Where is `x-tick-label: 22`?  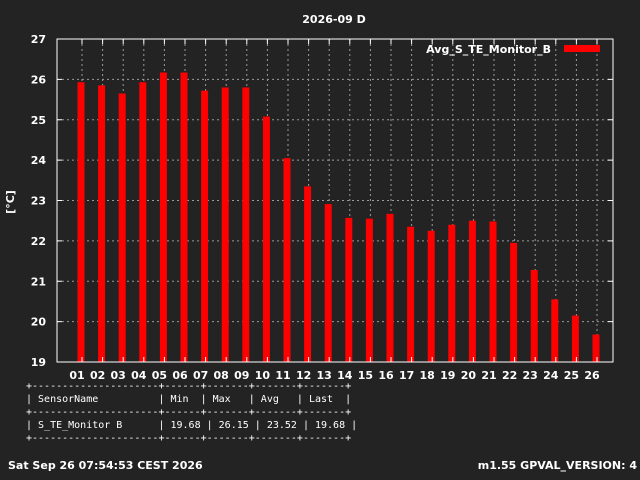
x-tick-label: 22 is located at coordinates (509, 374).